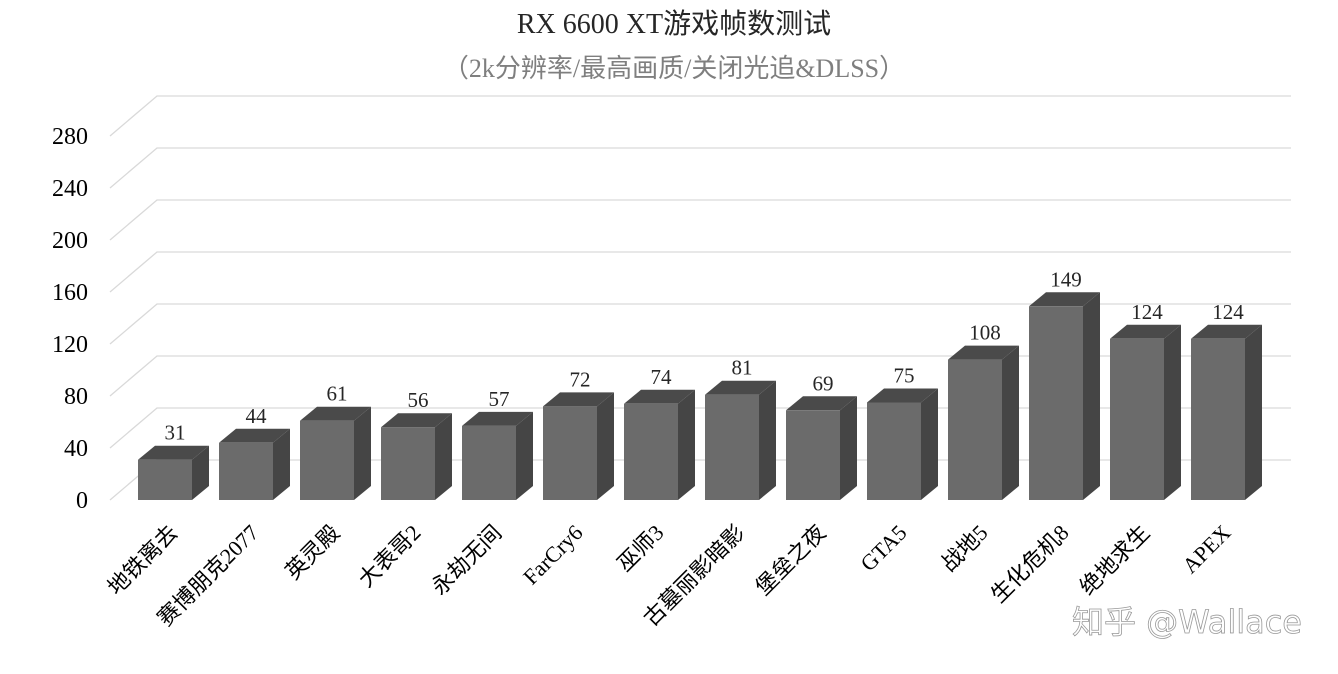 This screenshot has height=674, width=1338. I want to click on chart-title: RX 6600 XT游戏帧数测试, so click(674, 24).